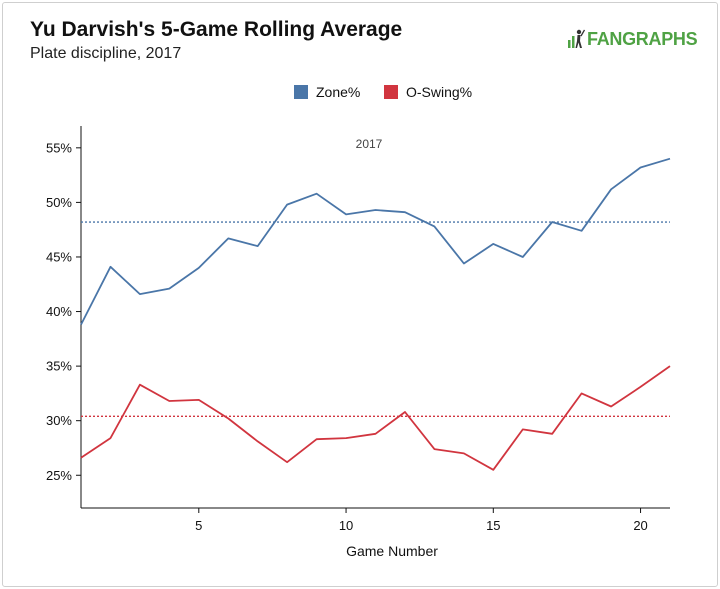 This screenshot has width=720, height=589. Describe the element at coordinates (369, 144) in the screenshot. I see `panel-label: 2017` at that location.